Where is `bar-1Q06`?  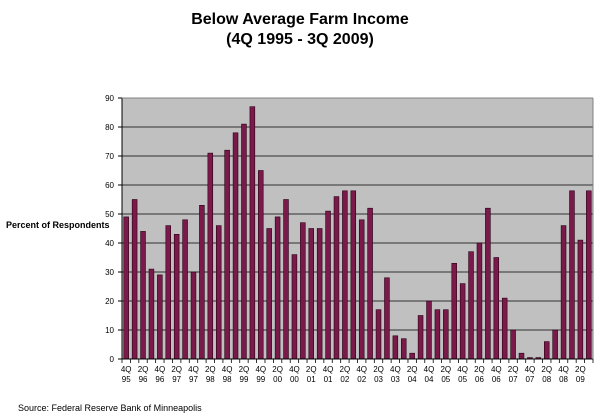 bar-1Q06 is located at coordinates (471, 305).